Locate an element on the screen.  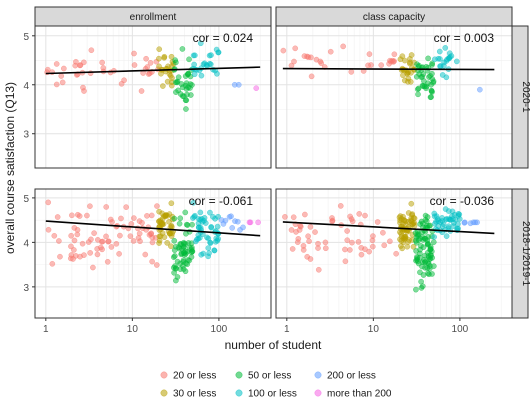
x-tick-label: 100 is located at coordinates (460, 329).